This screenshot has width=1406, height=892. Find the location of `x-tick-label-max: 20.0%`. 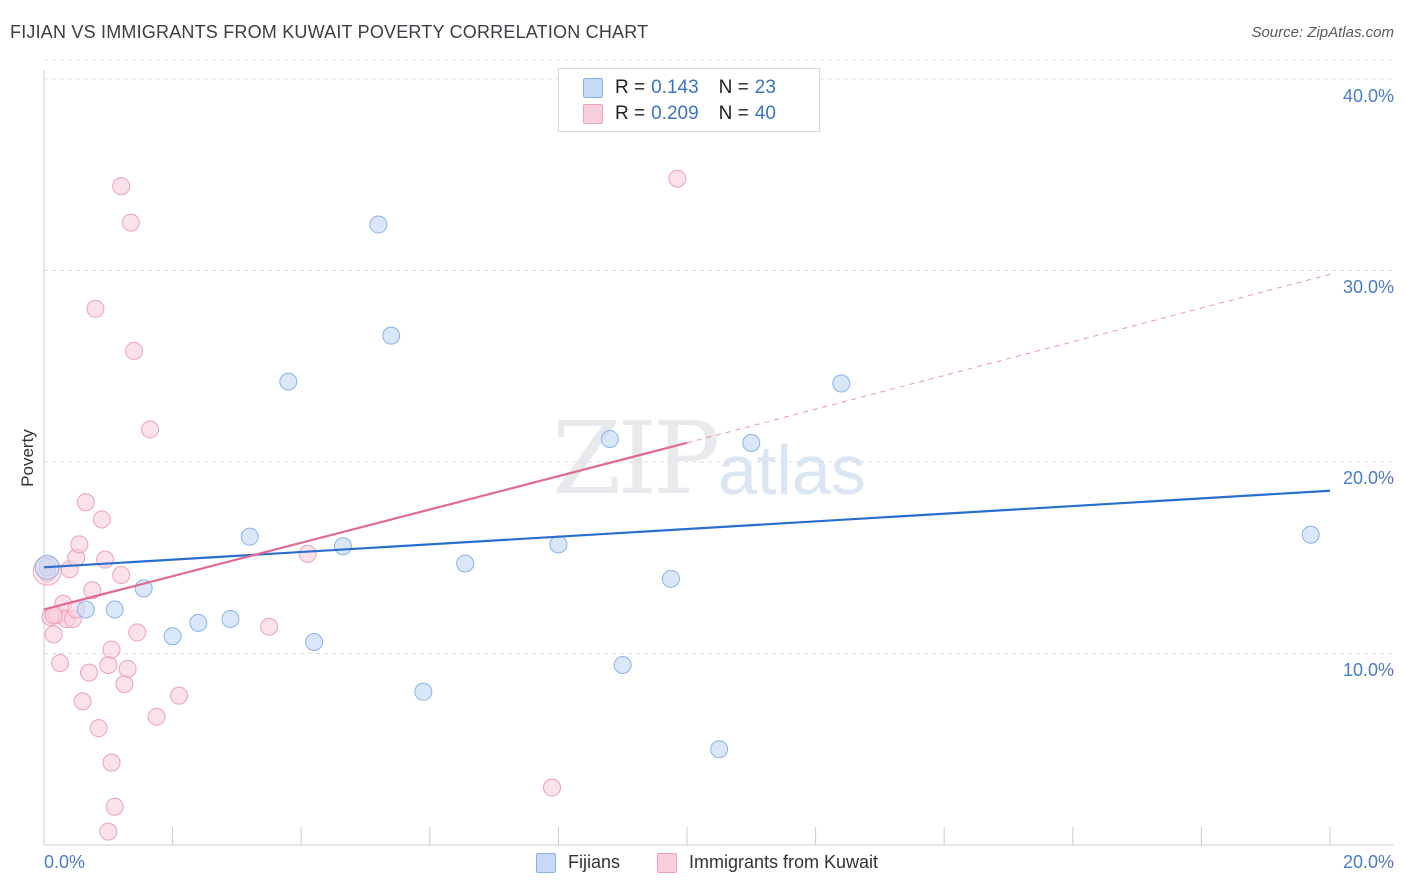

x-tick-label-max: 20.0% is located at coordinates (1368, 862).